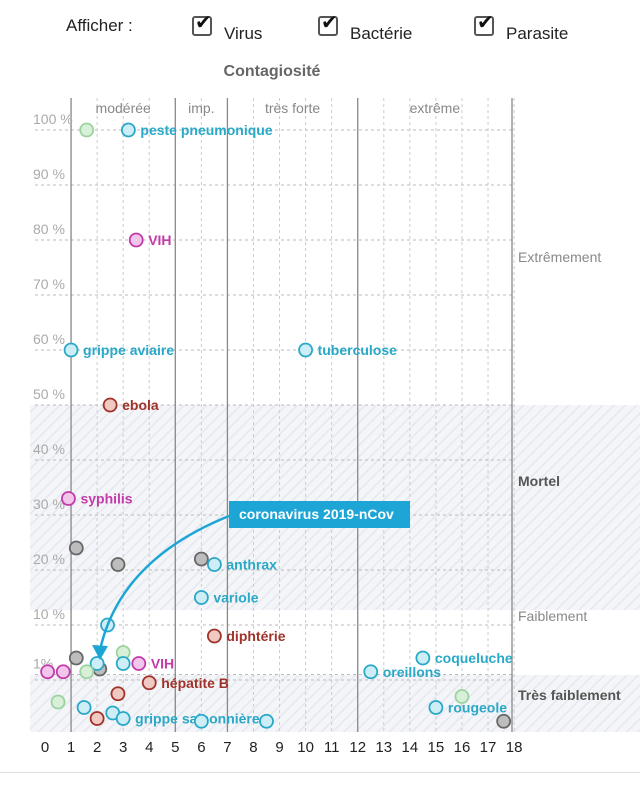 The image size is (640, 804). I want to click on y-tick-label: 60 %, so click(49, 339).